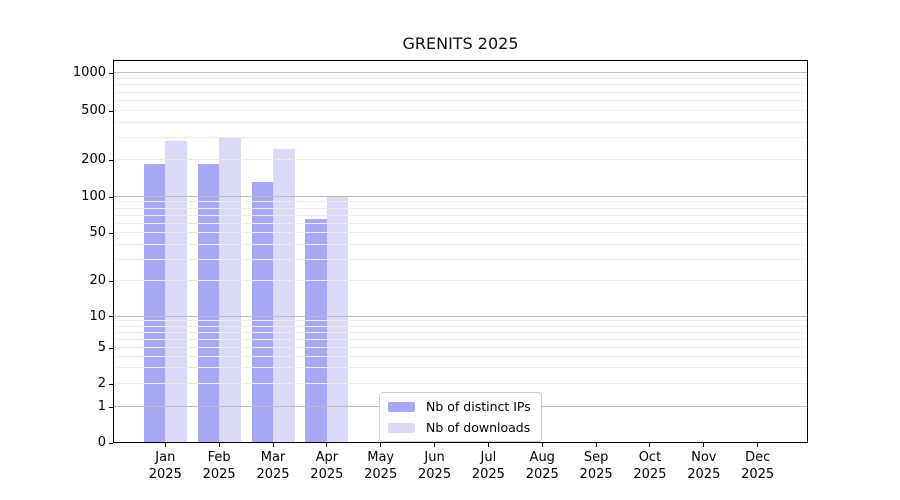 The width and height of the screenshot is (900, 500). Describe the element at coordinates (273, 466) in the screenshot. I see `x-tick-label: Mar 2025` at that location.